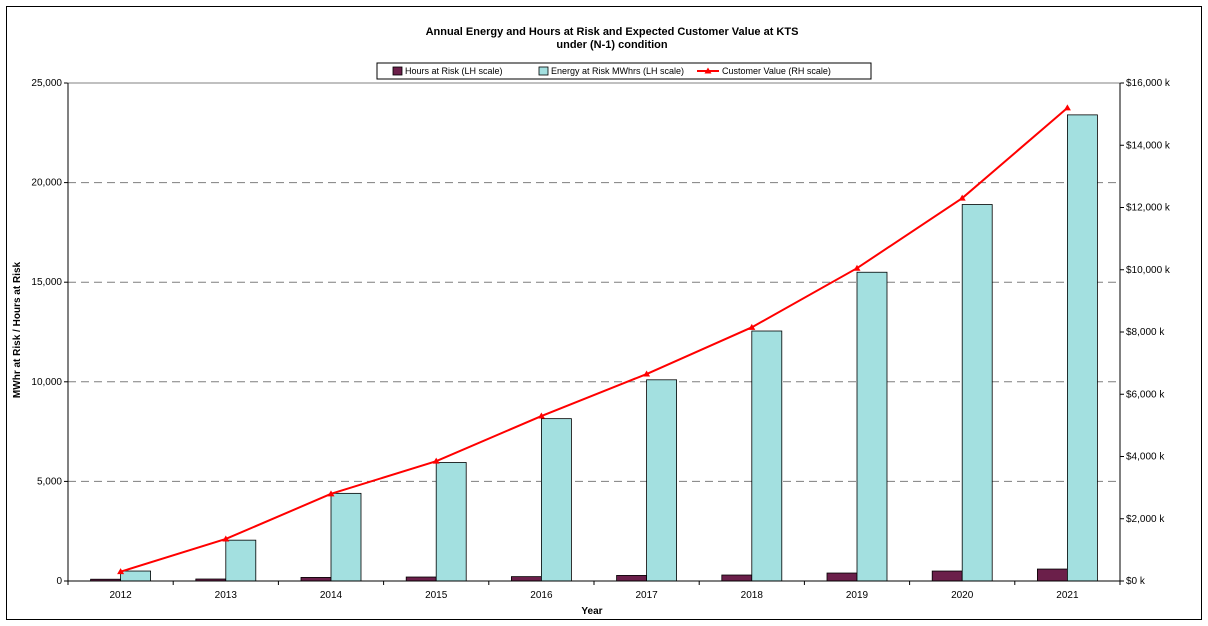 This screenshot has height=626, width=1208. What do you see at coordinates (611, 45) in the screenshot?
I see `chart-subtitle: under (N-1) condition` at bounding box center [611, 45].